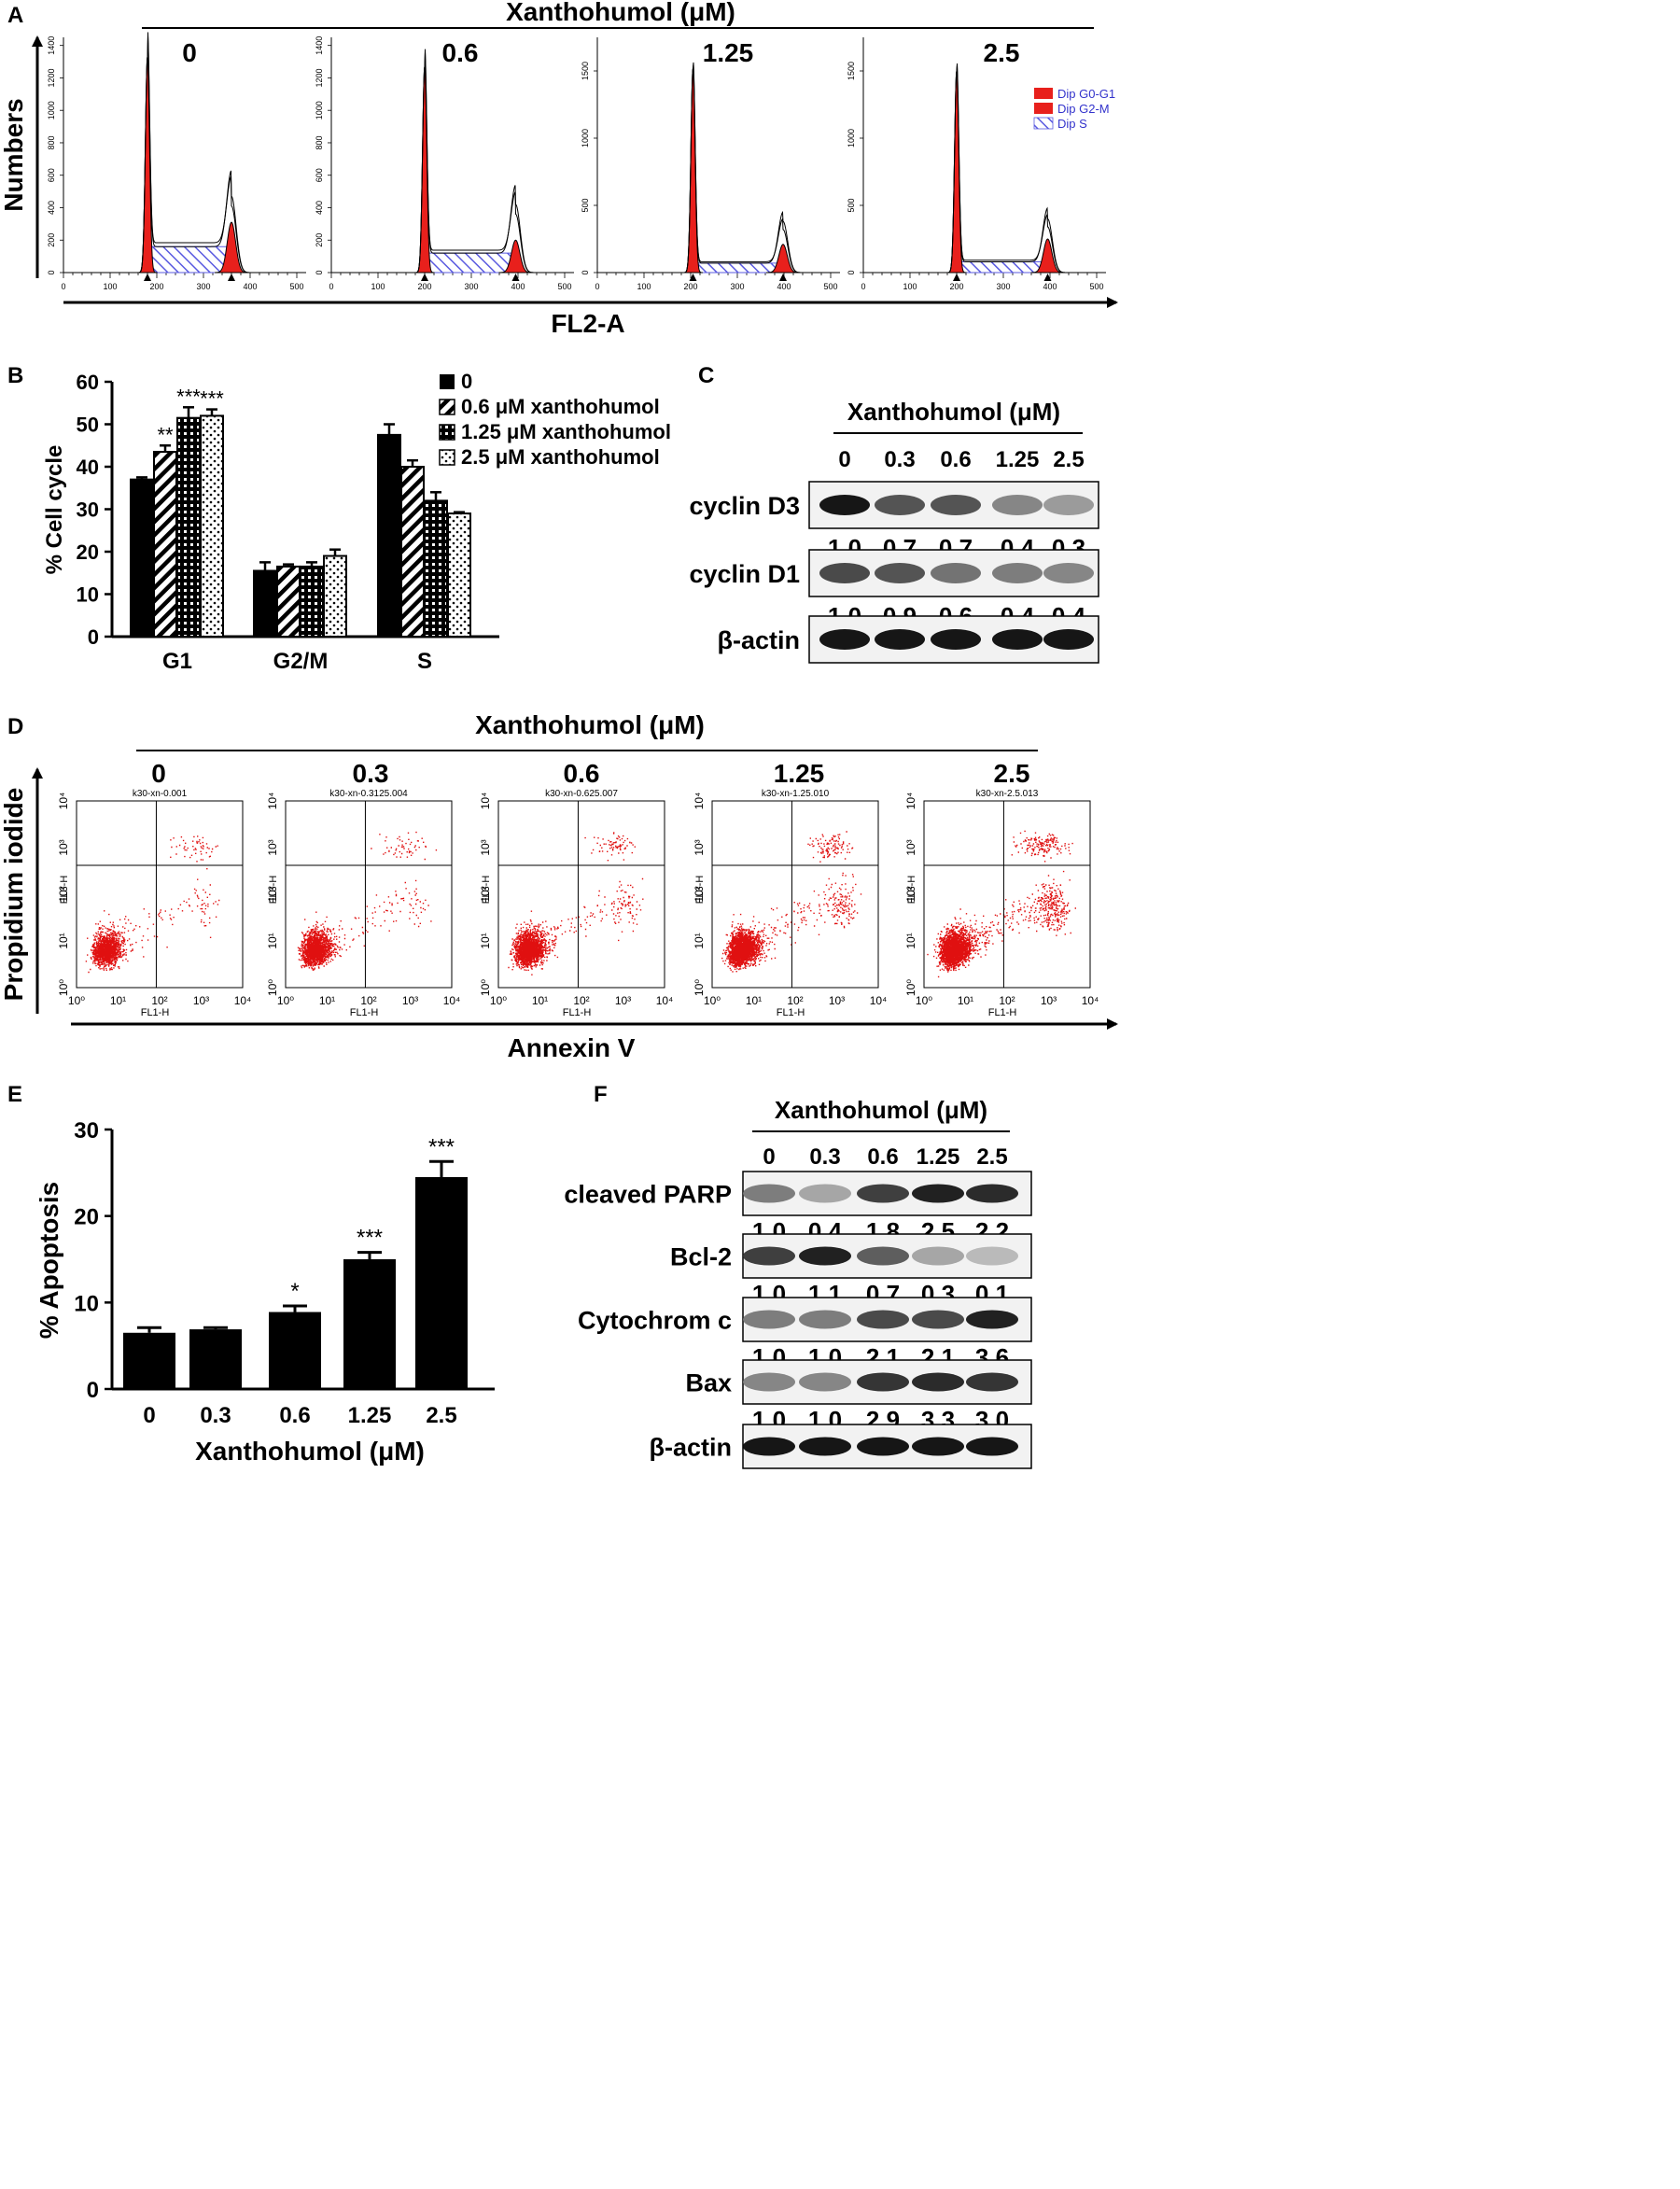  Describe the element at coordinates (691, 1448) in the screenshot. I see `blot-label: β-actin` at that location.